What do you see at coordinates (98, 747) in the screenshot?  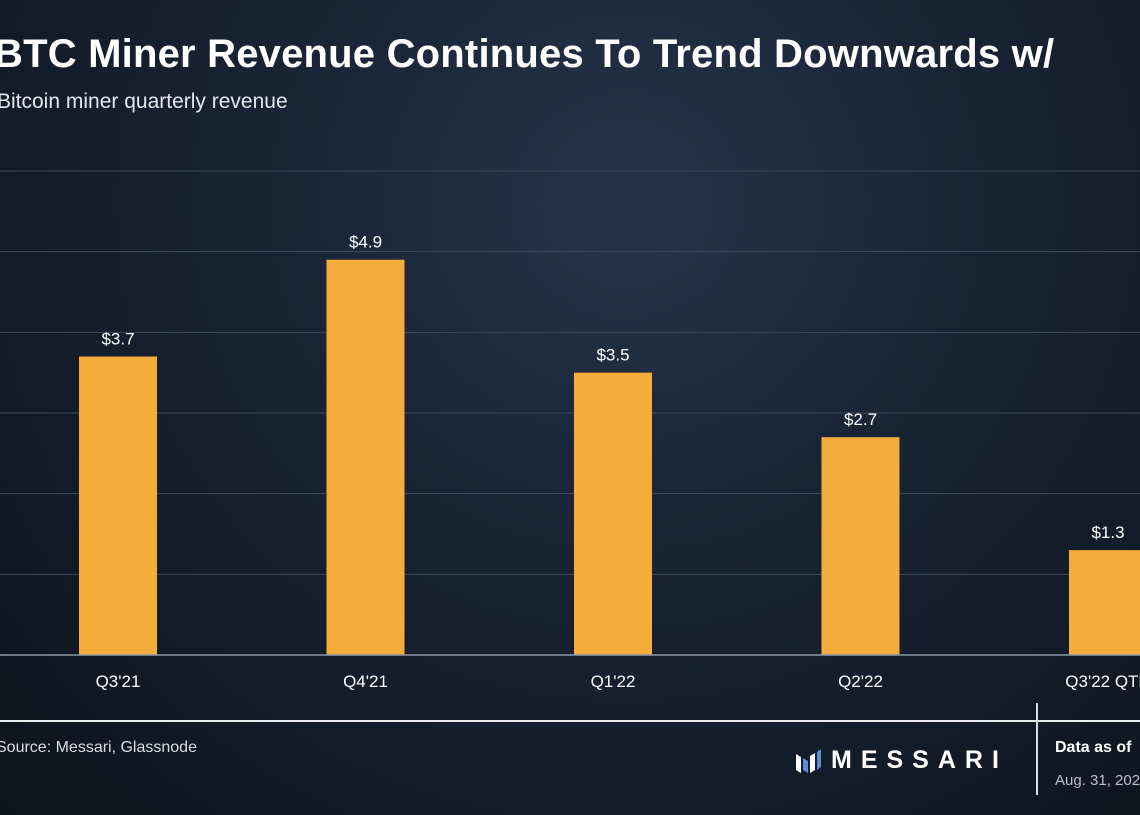 I see `source-note: Source: Messari, Glassnode` at bounding box center [98, 747].